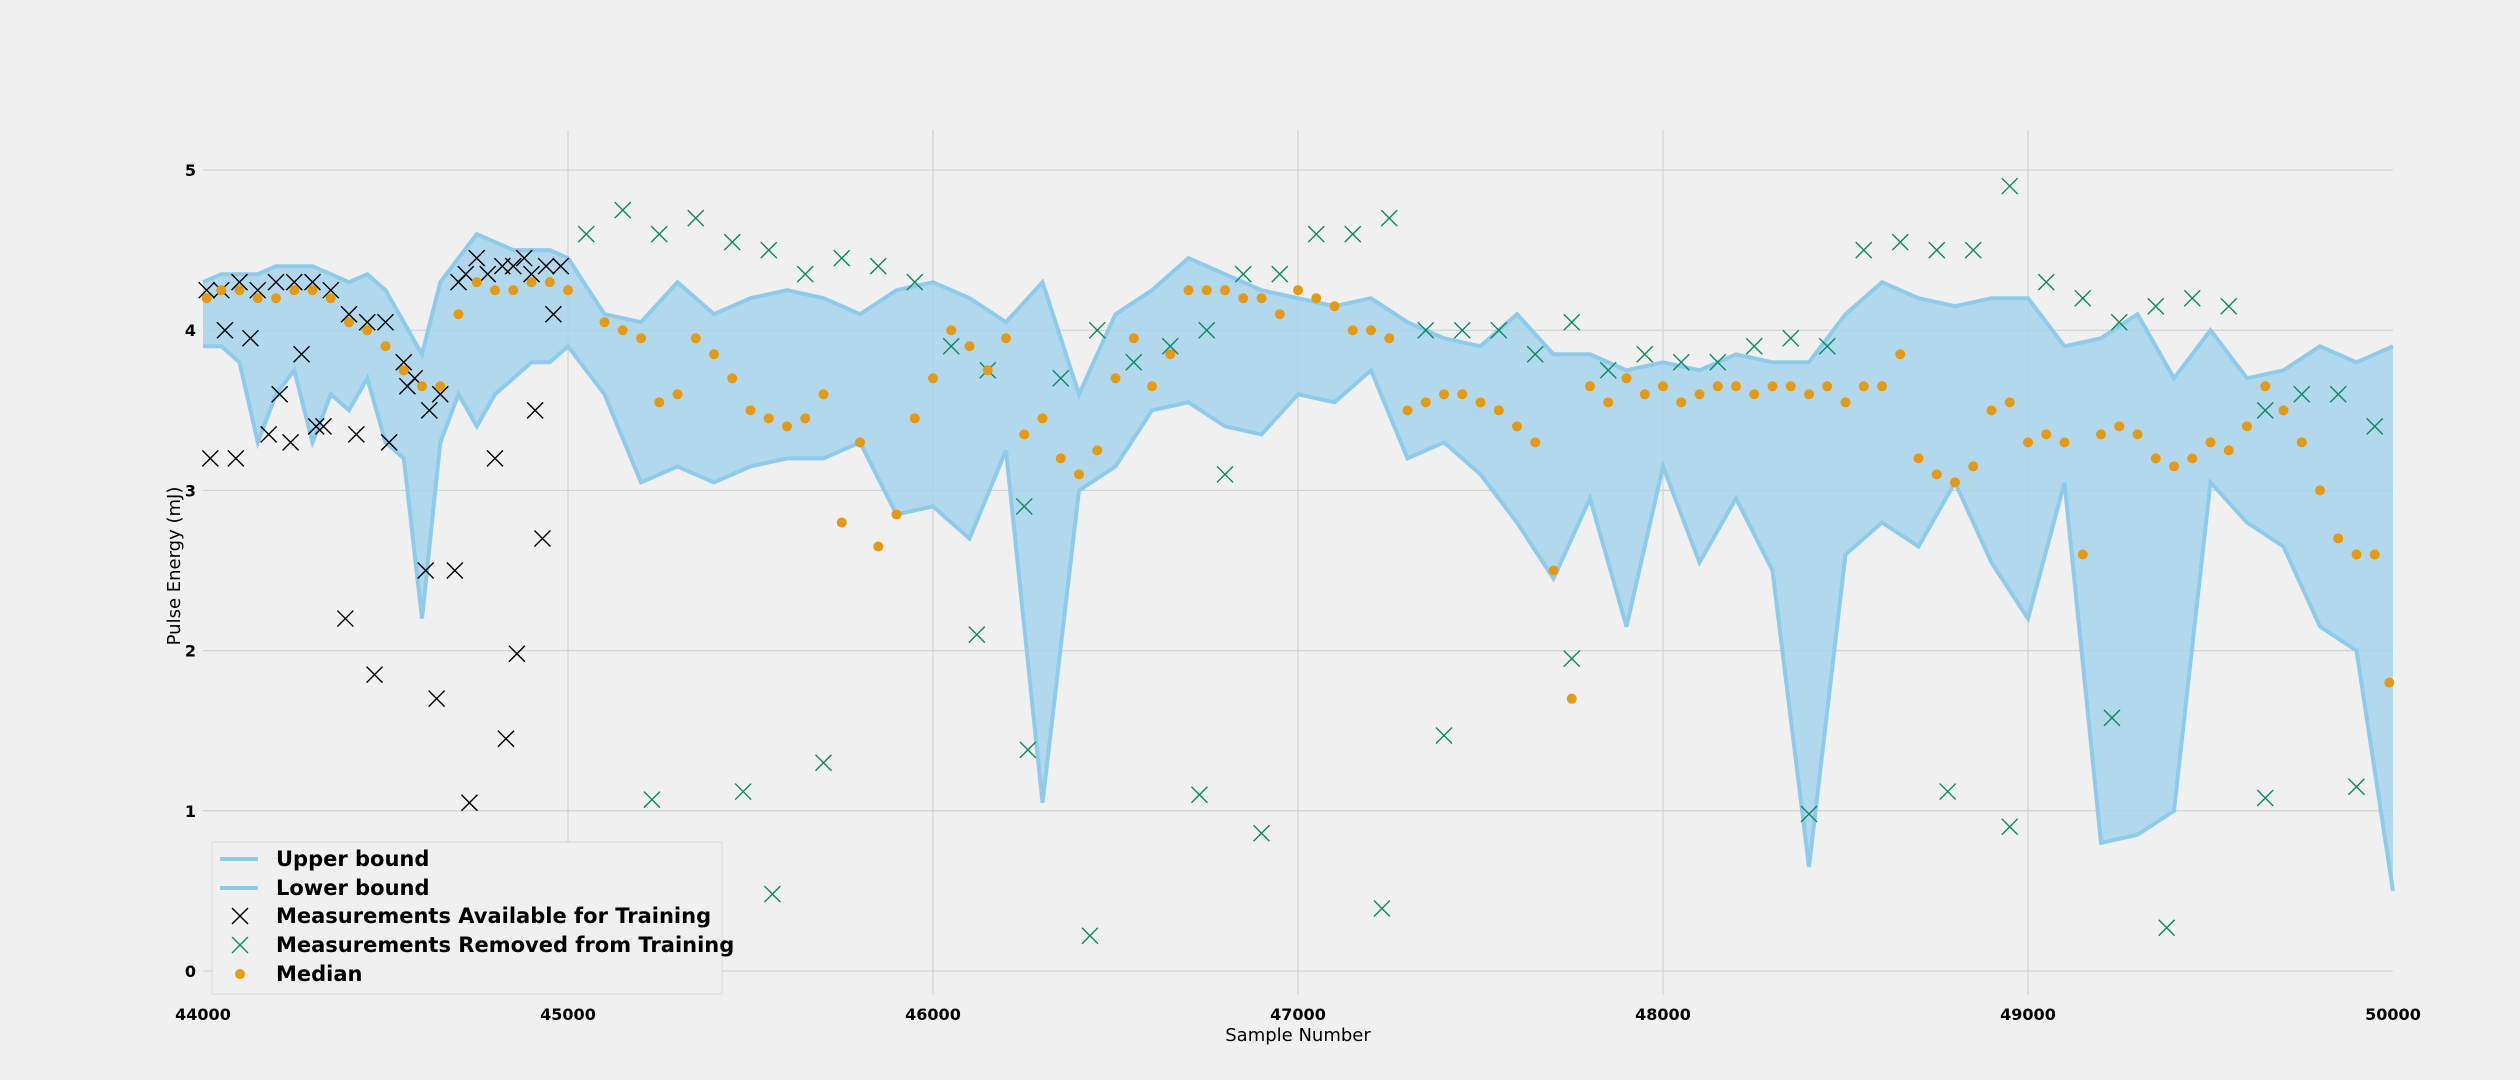 The height and width of the screenshot is (1080, 2520). I want to click on legend-swatch-removed-x, so click(240, 945).